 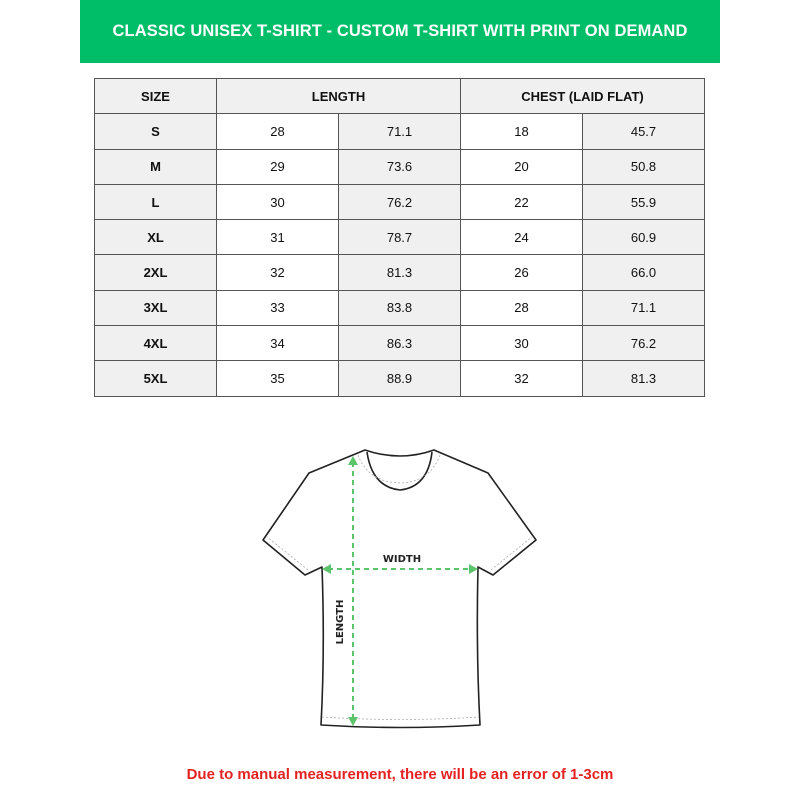 I want to click on header-chest: CHEST (LAID FLAT), so click(x=582, y=96).